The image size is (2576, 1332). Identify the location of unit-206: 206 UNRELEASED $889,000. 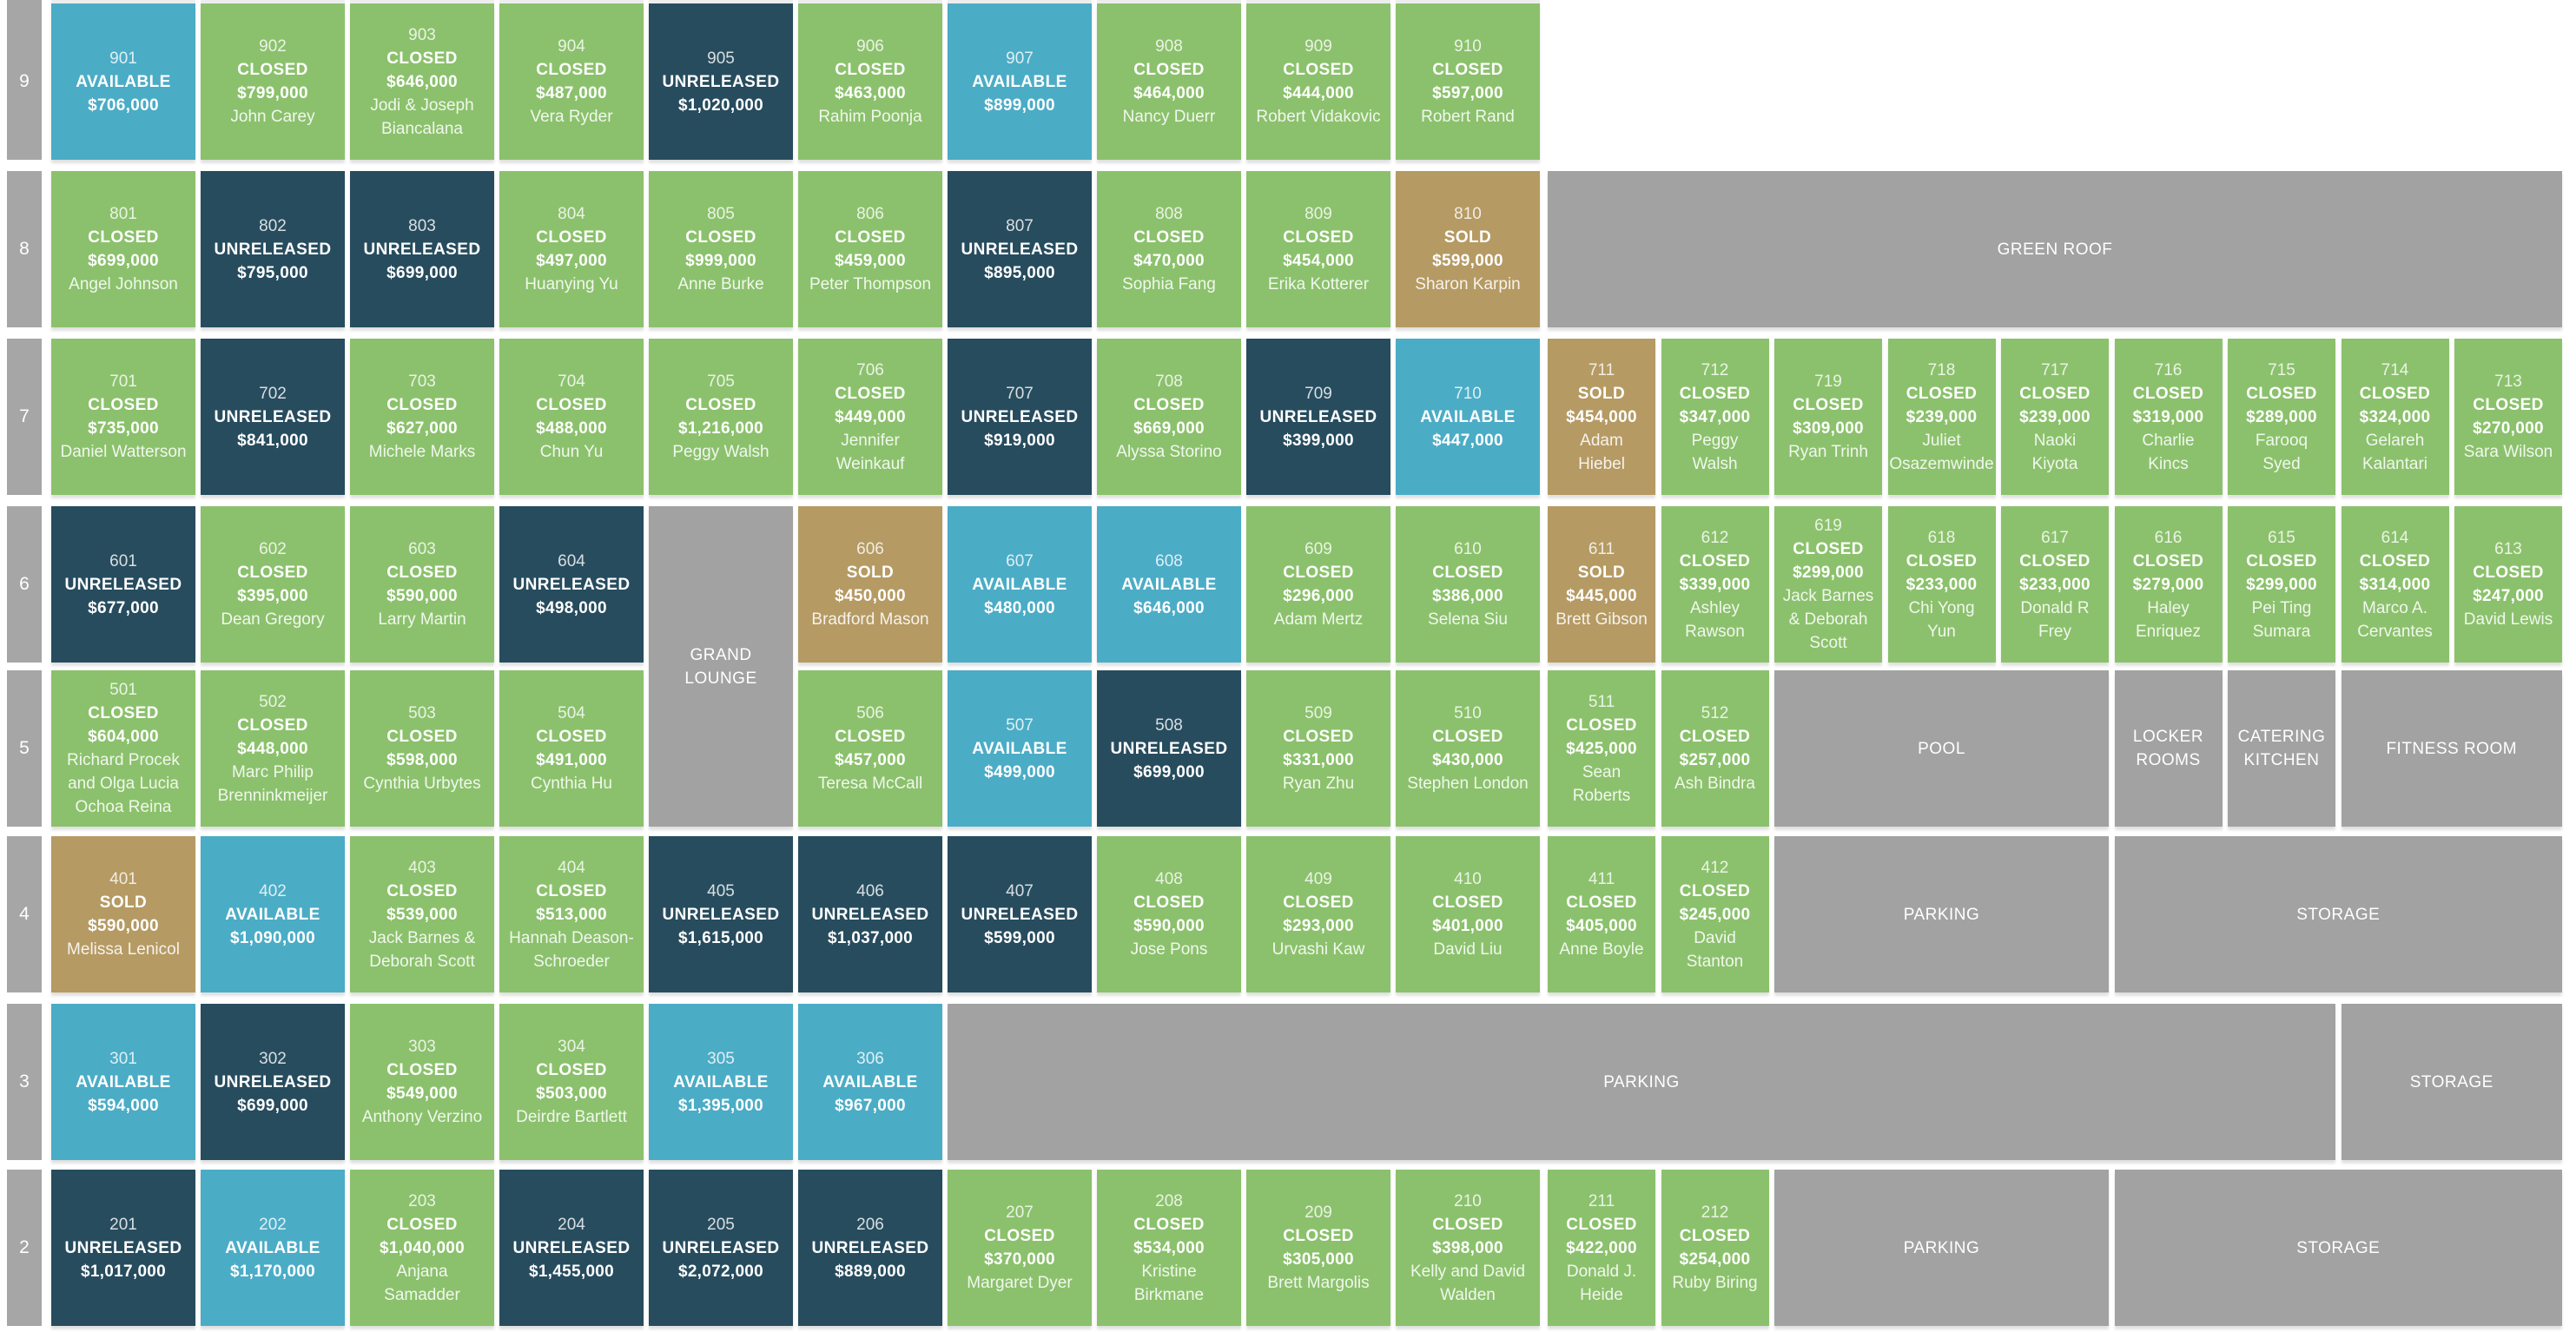
(870, 1248).